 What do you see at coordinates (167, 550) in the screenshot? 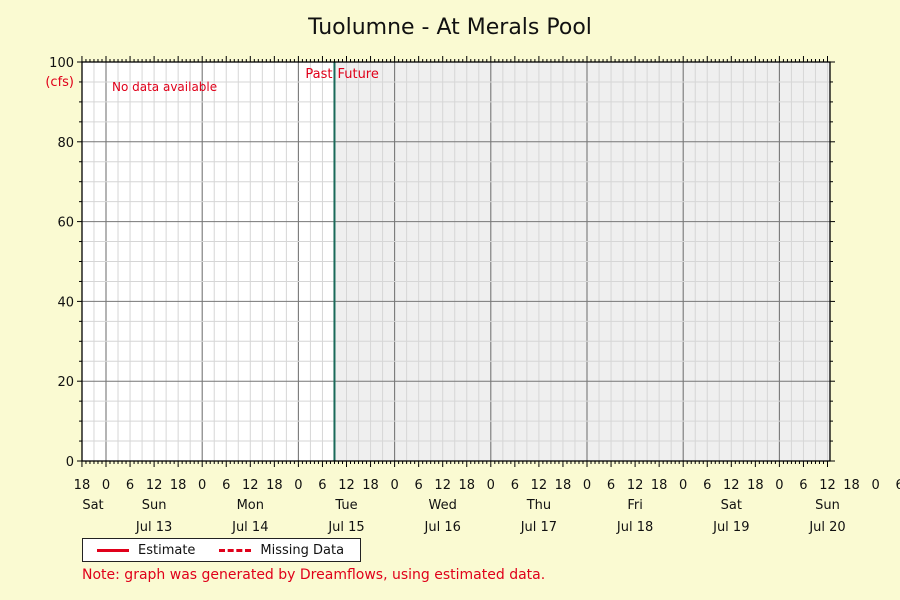
I see `legend-label: Estimate` at bounding box center [167, 550].